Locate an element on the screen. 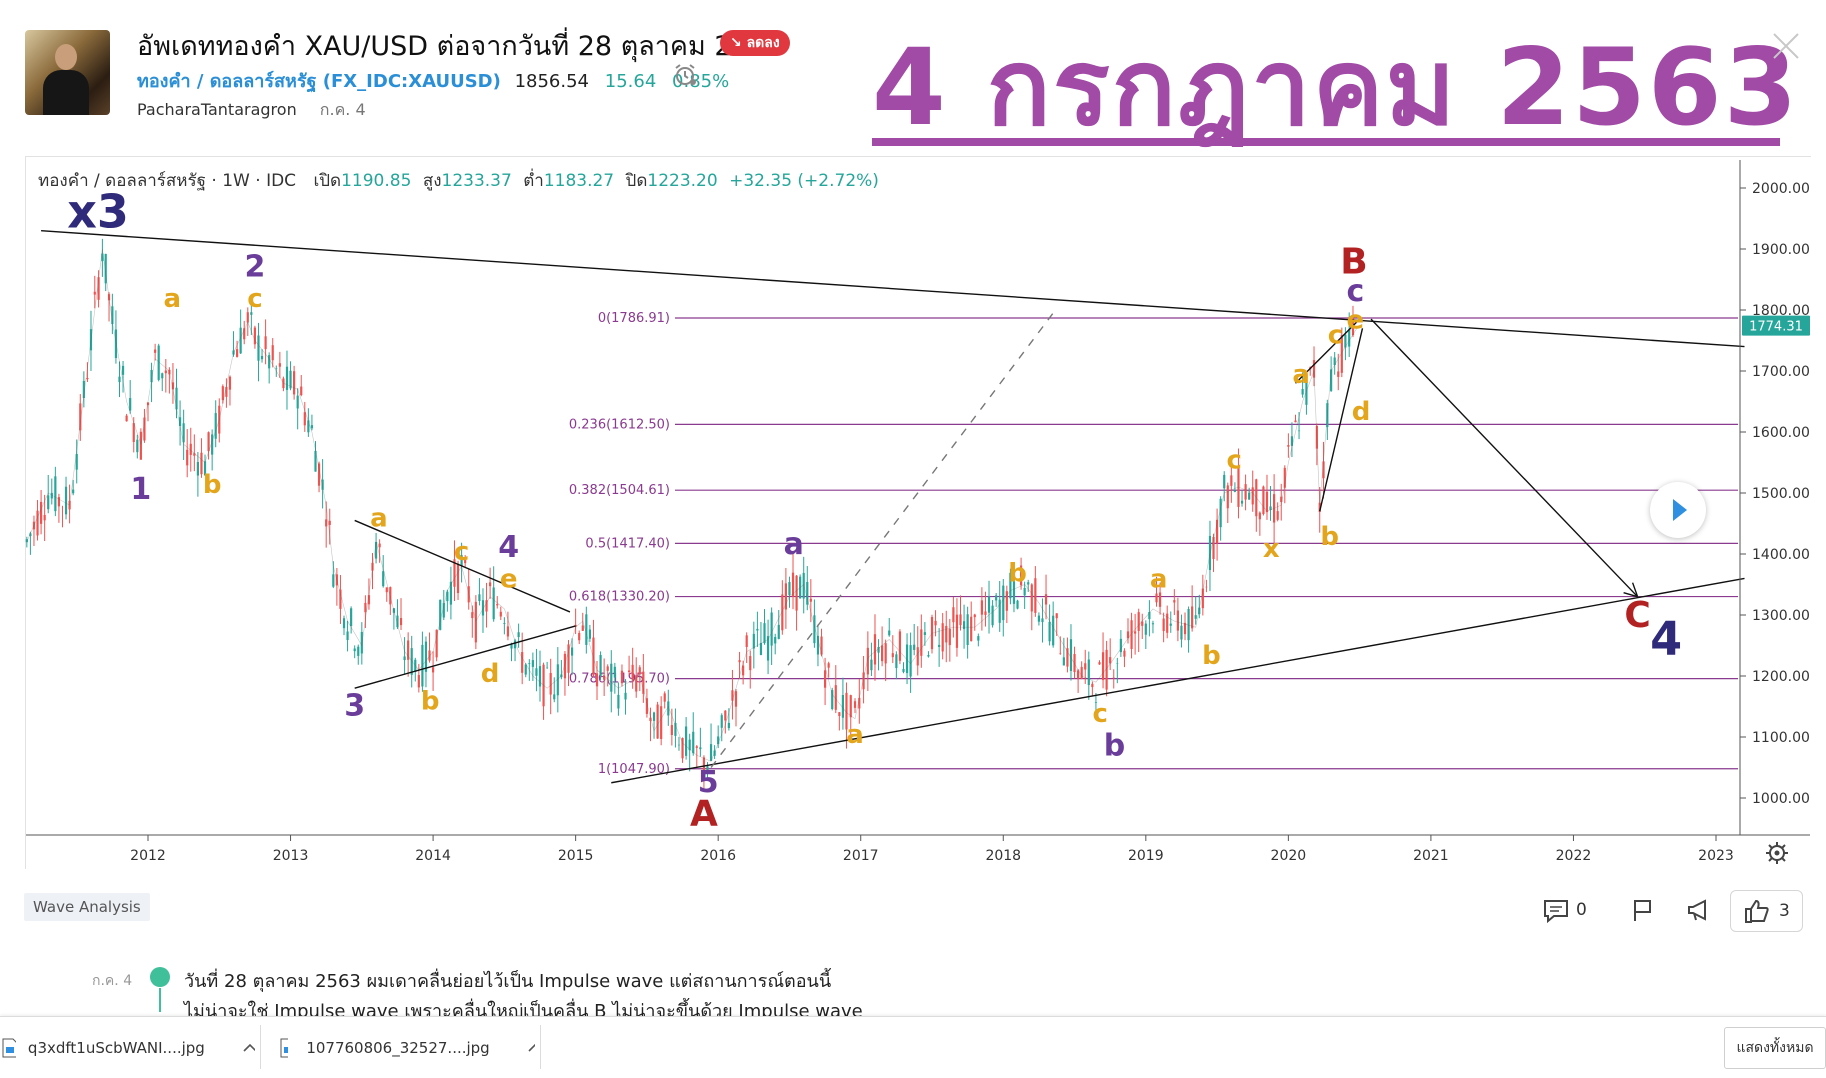 The width and height of the screenshot is (1826, 1078). triangle-lower-line is located at coordinates (465, 657).